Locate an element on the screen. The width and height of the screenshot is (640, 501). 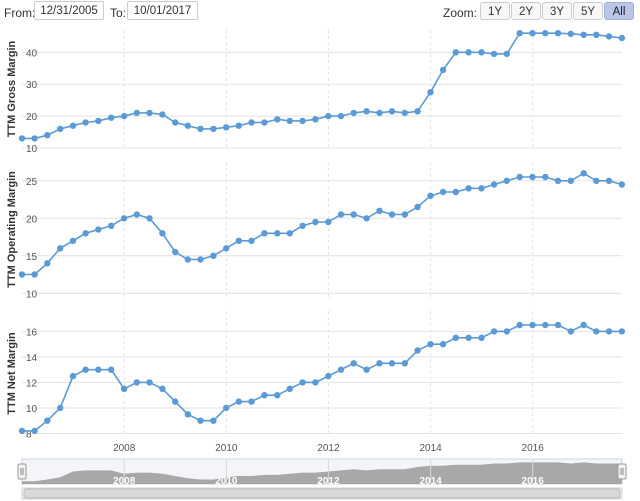
zoom-5y-button: 5Y is located at coordinates (588, 11).